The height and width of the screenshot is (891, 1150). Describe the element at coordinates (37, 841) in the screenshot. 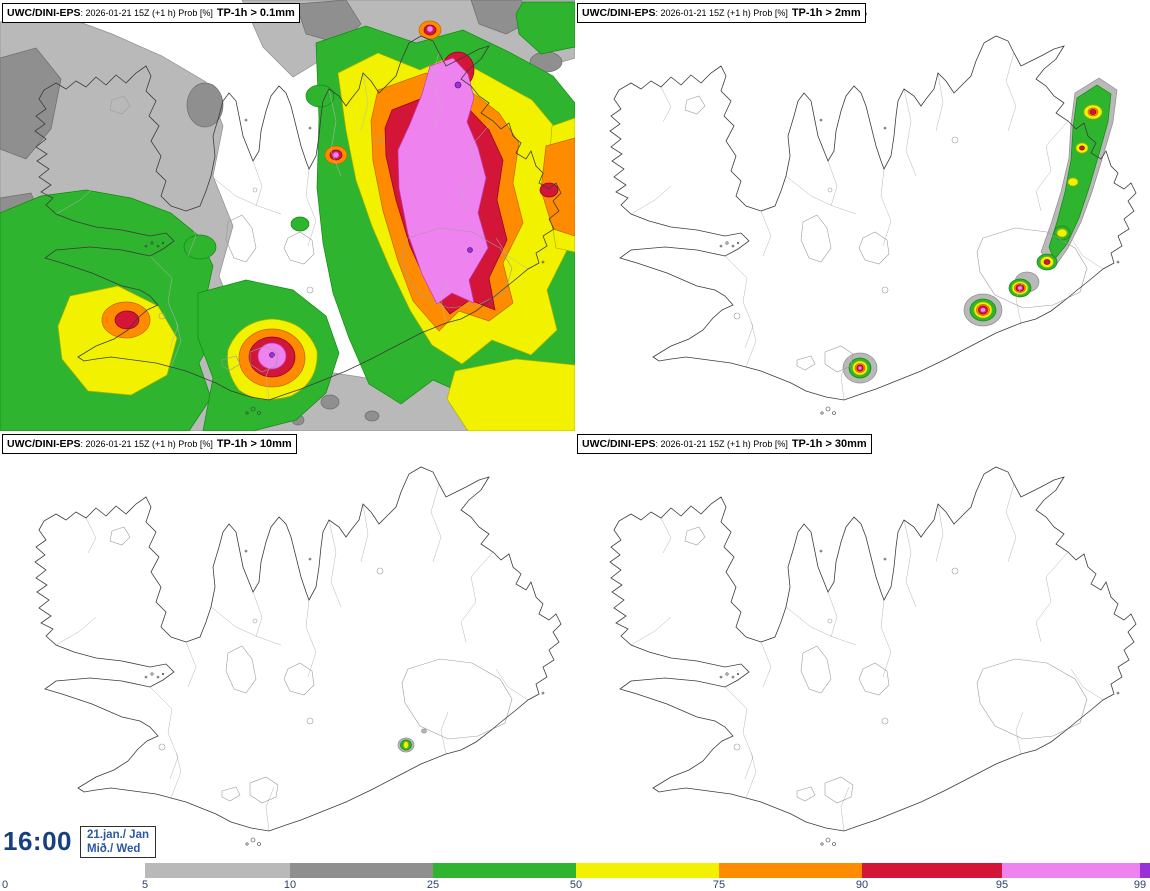

I see `valid-time-clock: 16:00` at that location.